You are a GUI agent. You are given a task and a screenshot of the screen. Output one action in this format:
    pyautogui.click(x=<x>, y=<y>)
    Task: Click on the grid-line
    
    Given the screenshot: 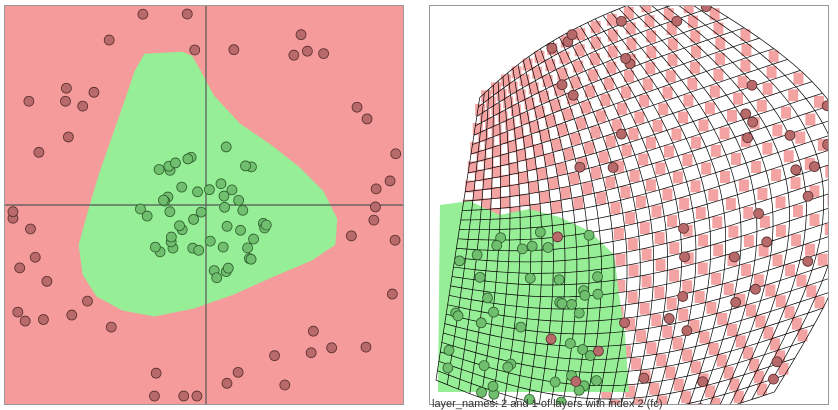 What is the action you would take?
    pyautogui.click(x=633, y=333)
    